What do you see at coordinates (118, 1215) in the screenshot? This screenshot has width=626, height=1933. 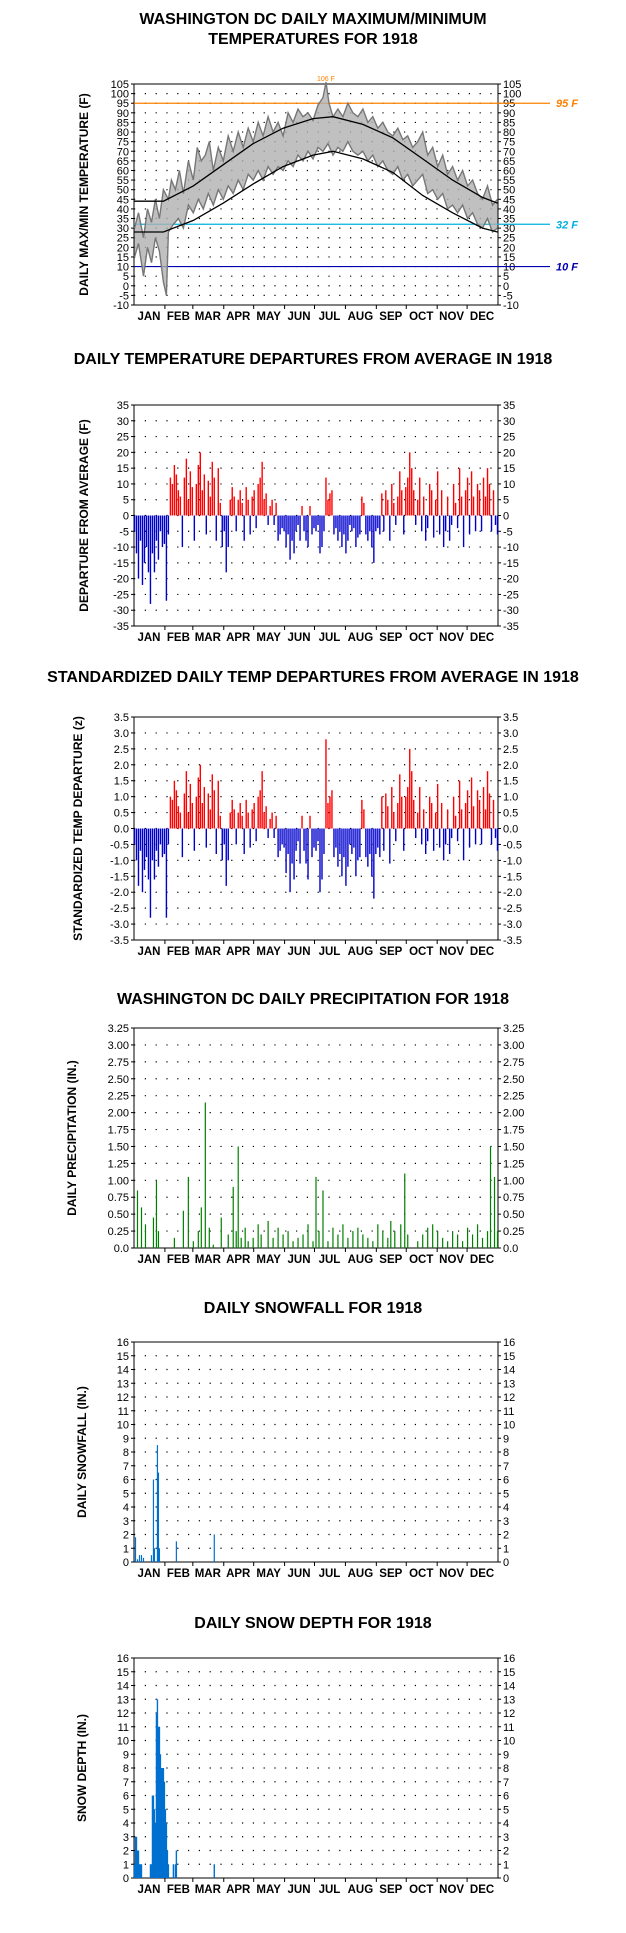 I see `y-tick-label-left: 0.50` at bounding box center [118, 1215].